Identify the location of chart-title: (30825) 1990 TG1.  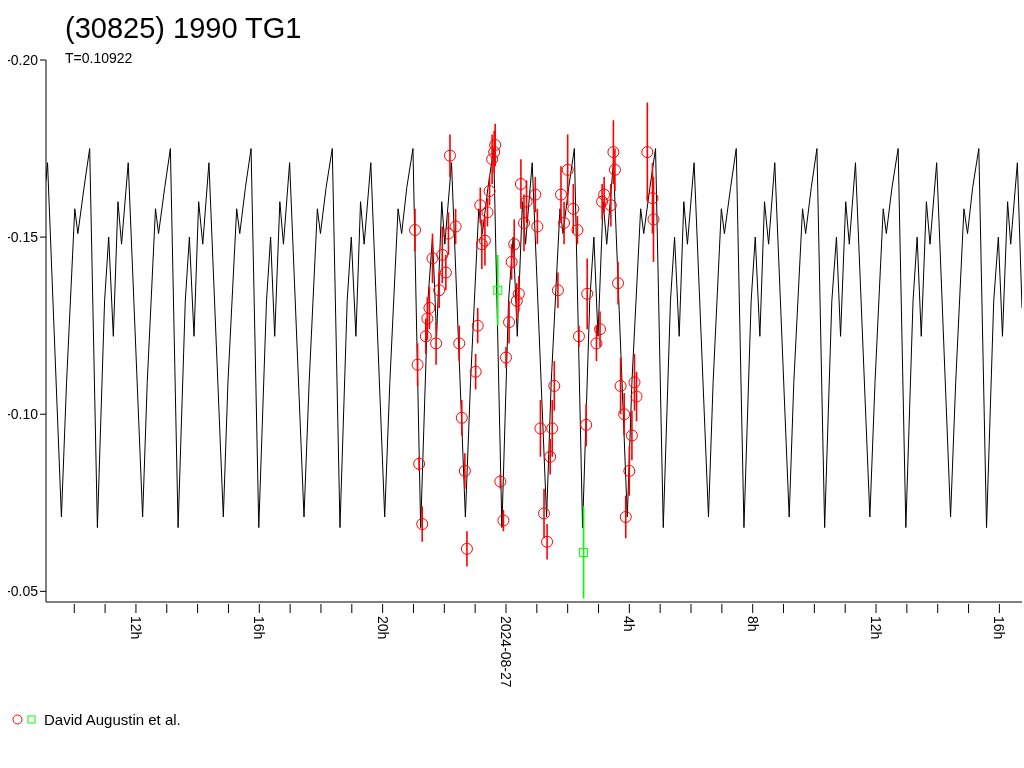
(183, 28).